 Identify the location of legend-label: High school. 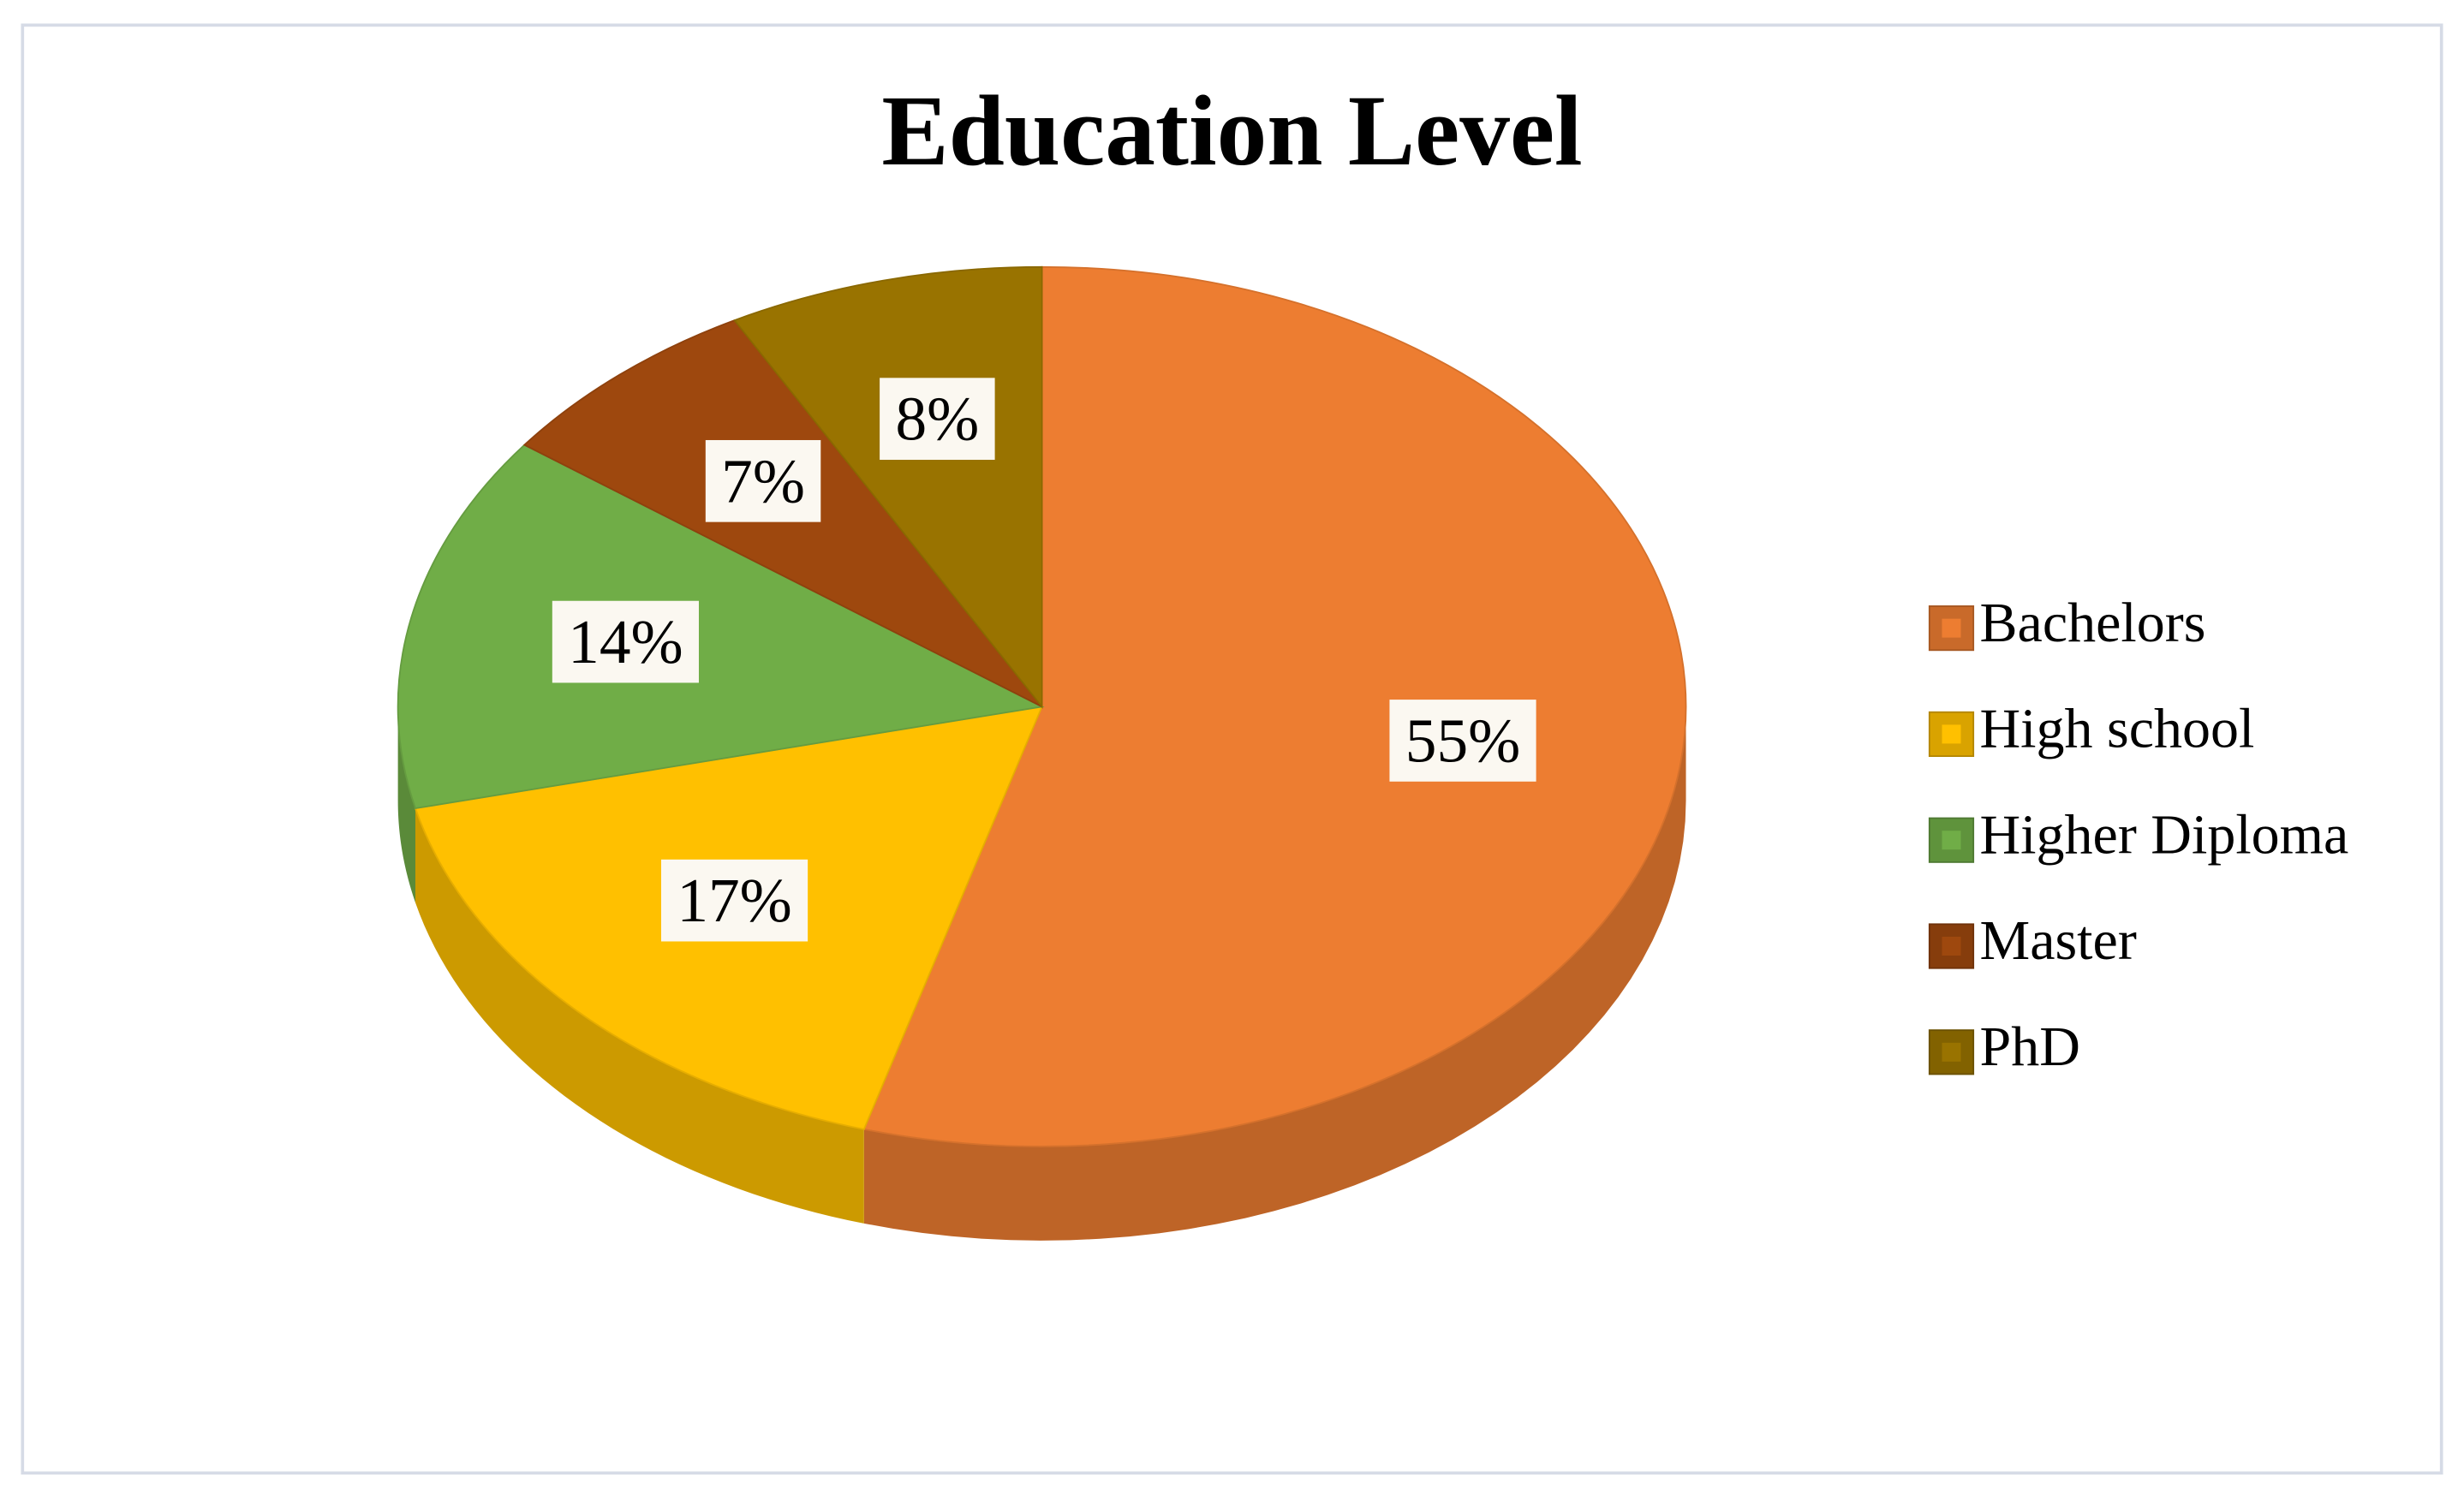
(2117, 729).